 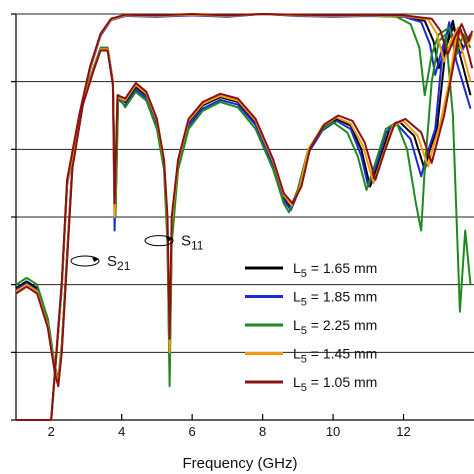 What do you see at coordinates (170, 239) in the screenshot?
I see `annotation-1-arrowhead` at bounding box center [170, 239].